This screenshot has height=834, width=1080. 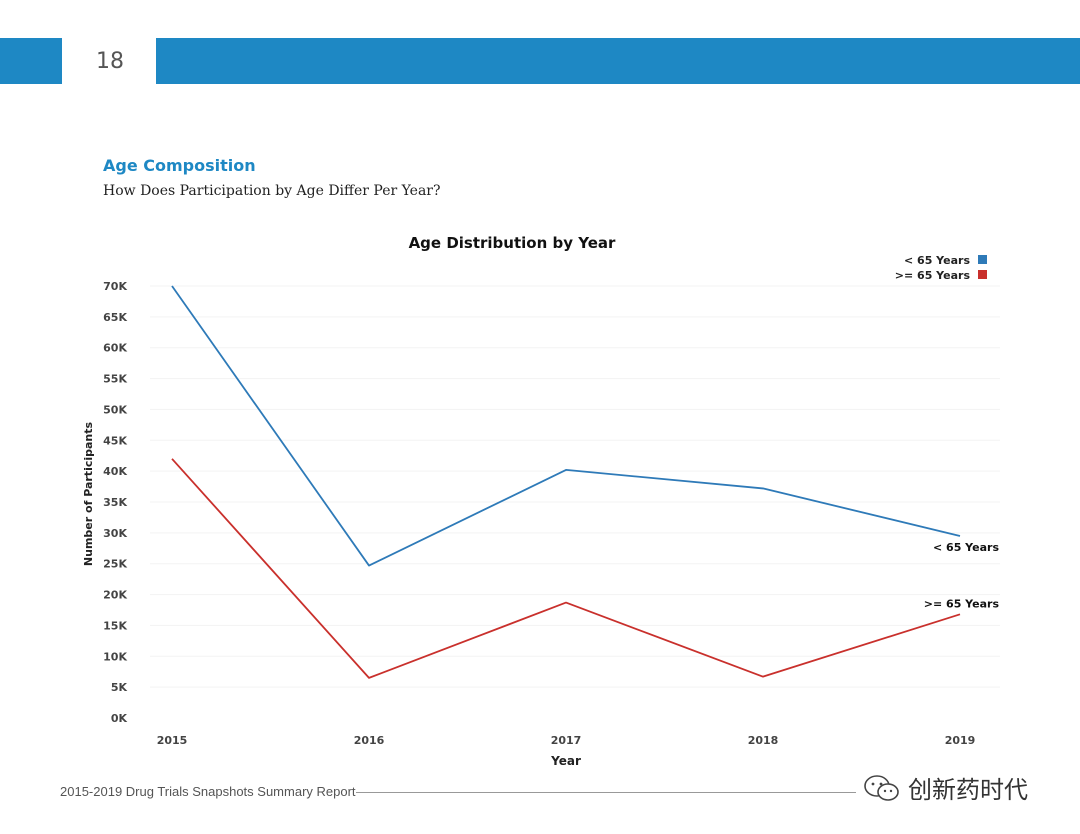 What do you see at coordinates (960, 740) in the screenshot?
I see `x-tick-label: 2019` at bounding box center [960, 740].